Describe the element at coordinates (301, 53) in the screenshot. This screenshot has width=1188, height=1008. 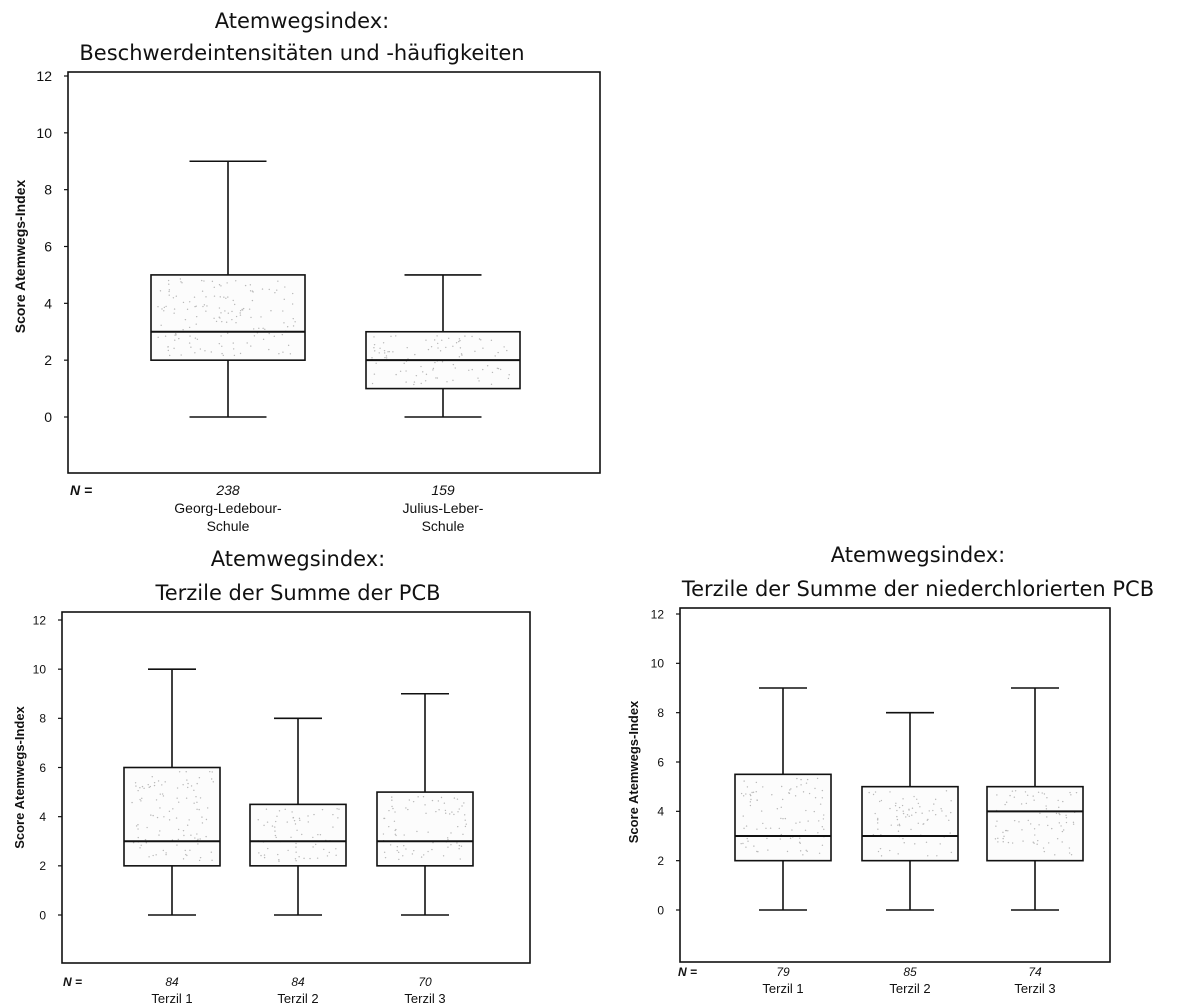
I see `chart-title-line-2: Beschwerdeintensitäten und -häufigkeiten` at that location.